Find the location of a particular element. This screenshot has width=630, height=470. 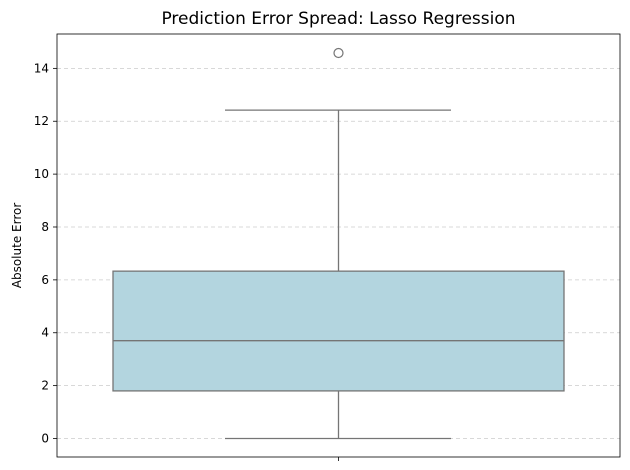

y-tick-label-4: 4 is located at coordinates (45, 333).